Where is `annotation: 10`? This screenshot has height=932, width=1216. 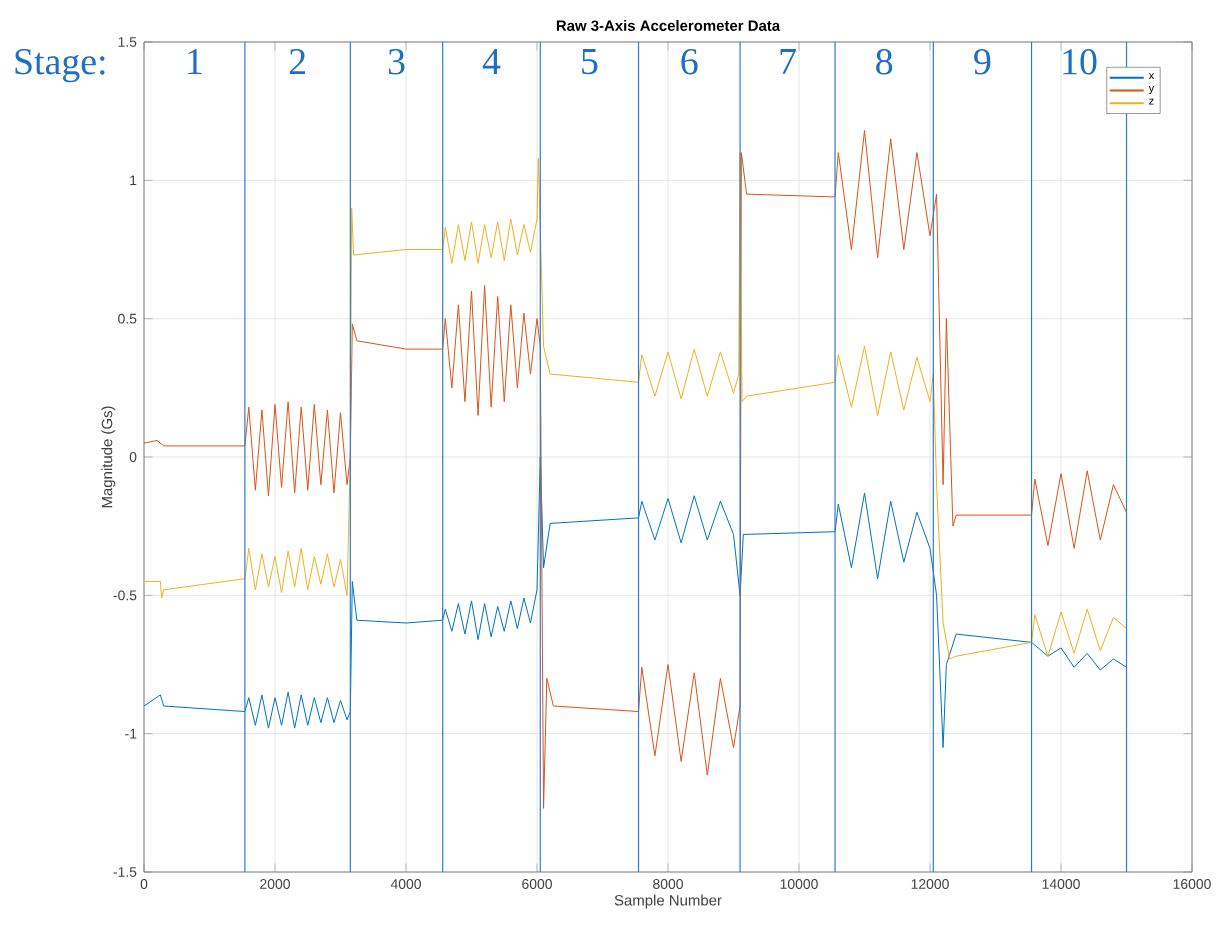
annotation: 10 is located at coordinates (1080, 62).